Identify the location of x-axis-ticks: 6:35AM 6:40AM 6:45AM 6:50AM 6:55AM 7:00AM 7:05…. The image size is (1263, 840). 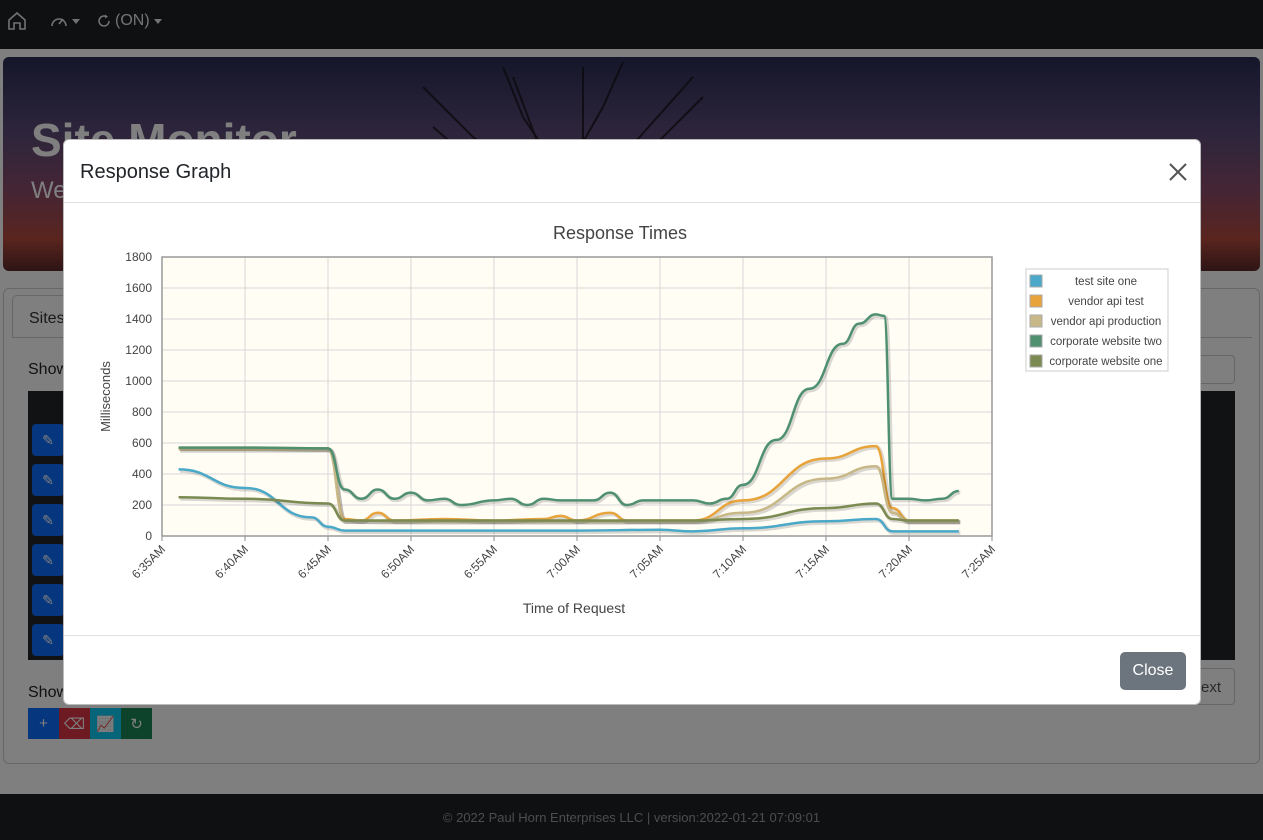
(563, 558).